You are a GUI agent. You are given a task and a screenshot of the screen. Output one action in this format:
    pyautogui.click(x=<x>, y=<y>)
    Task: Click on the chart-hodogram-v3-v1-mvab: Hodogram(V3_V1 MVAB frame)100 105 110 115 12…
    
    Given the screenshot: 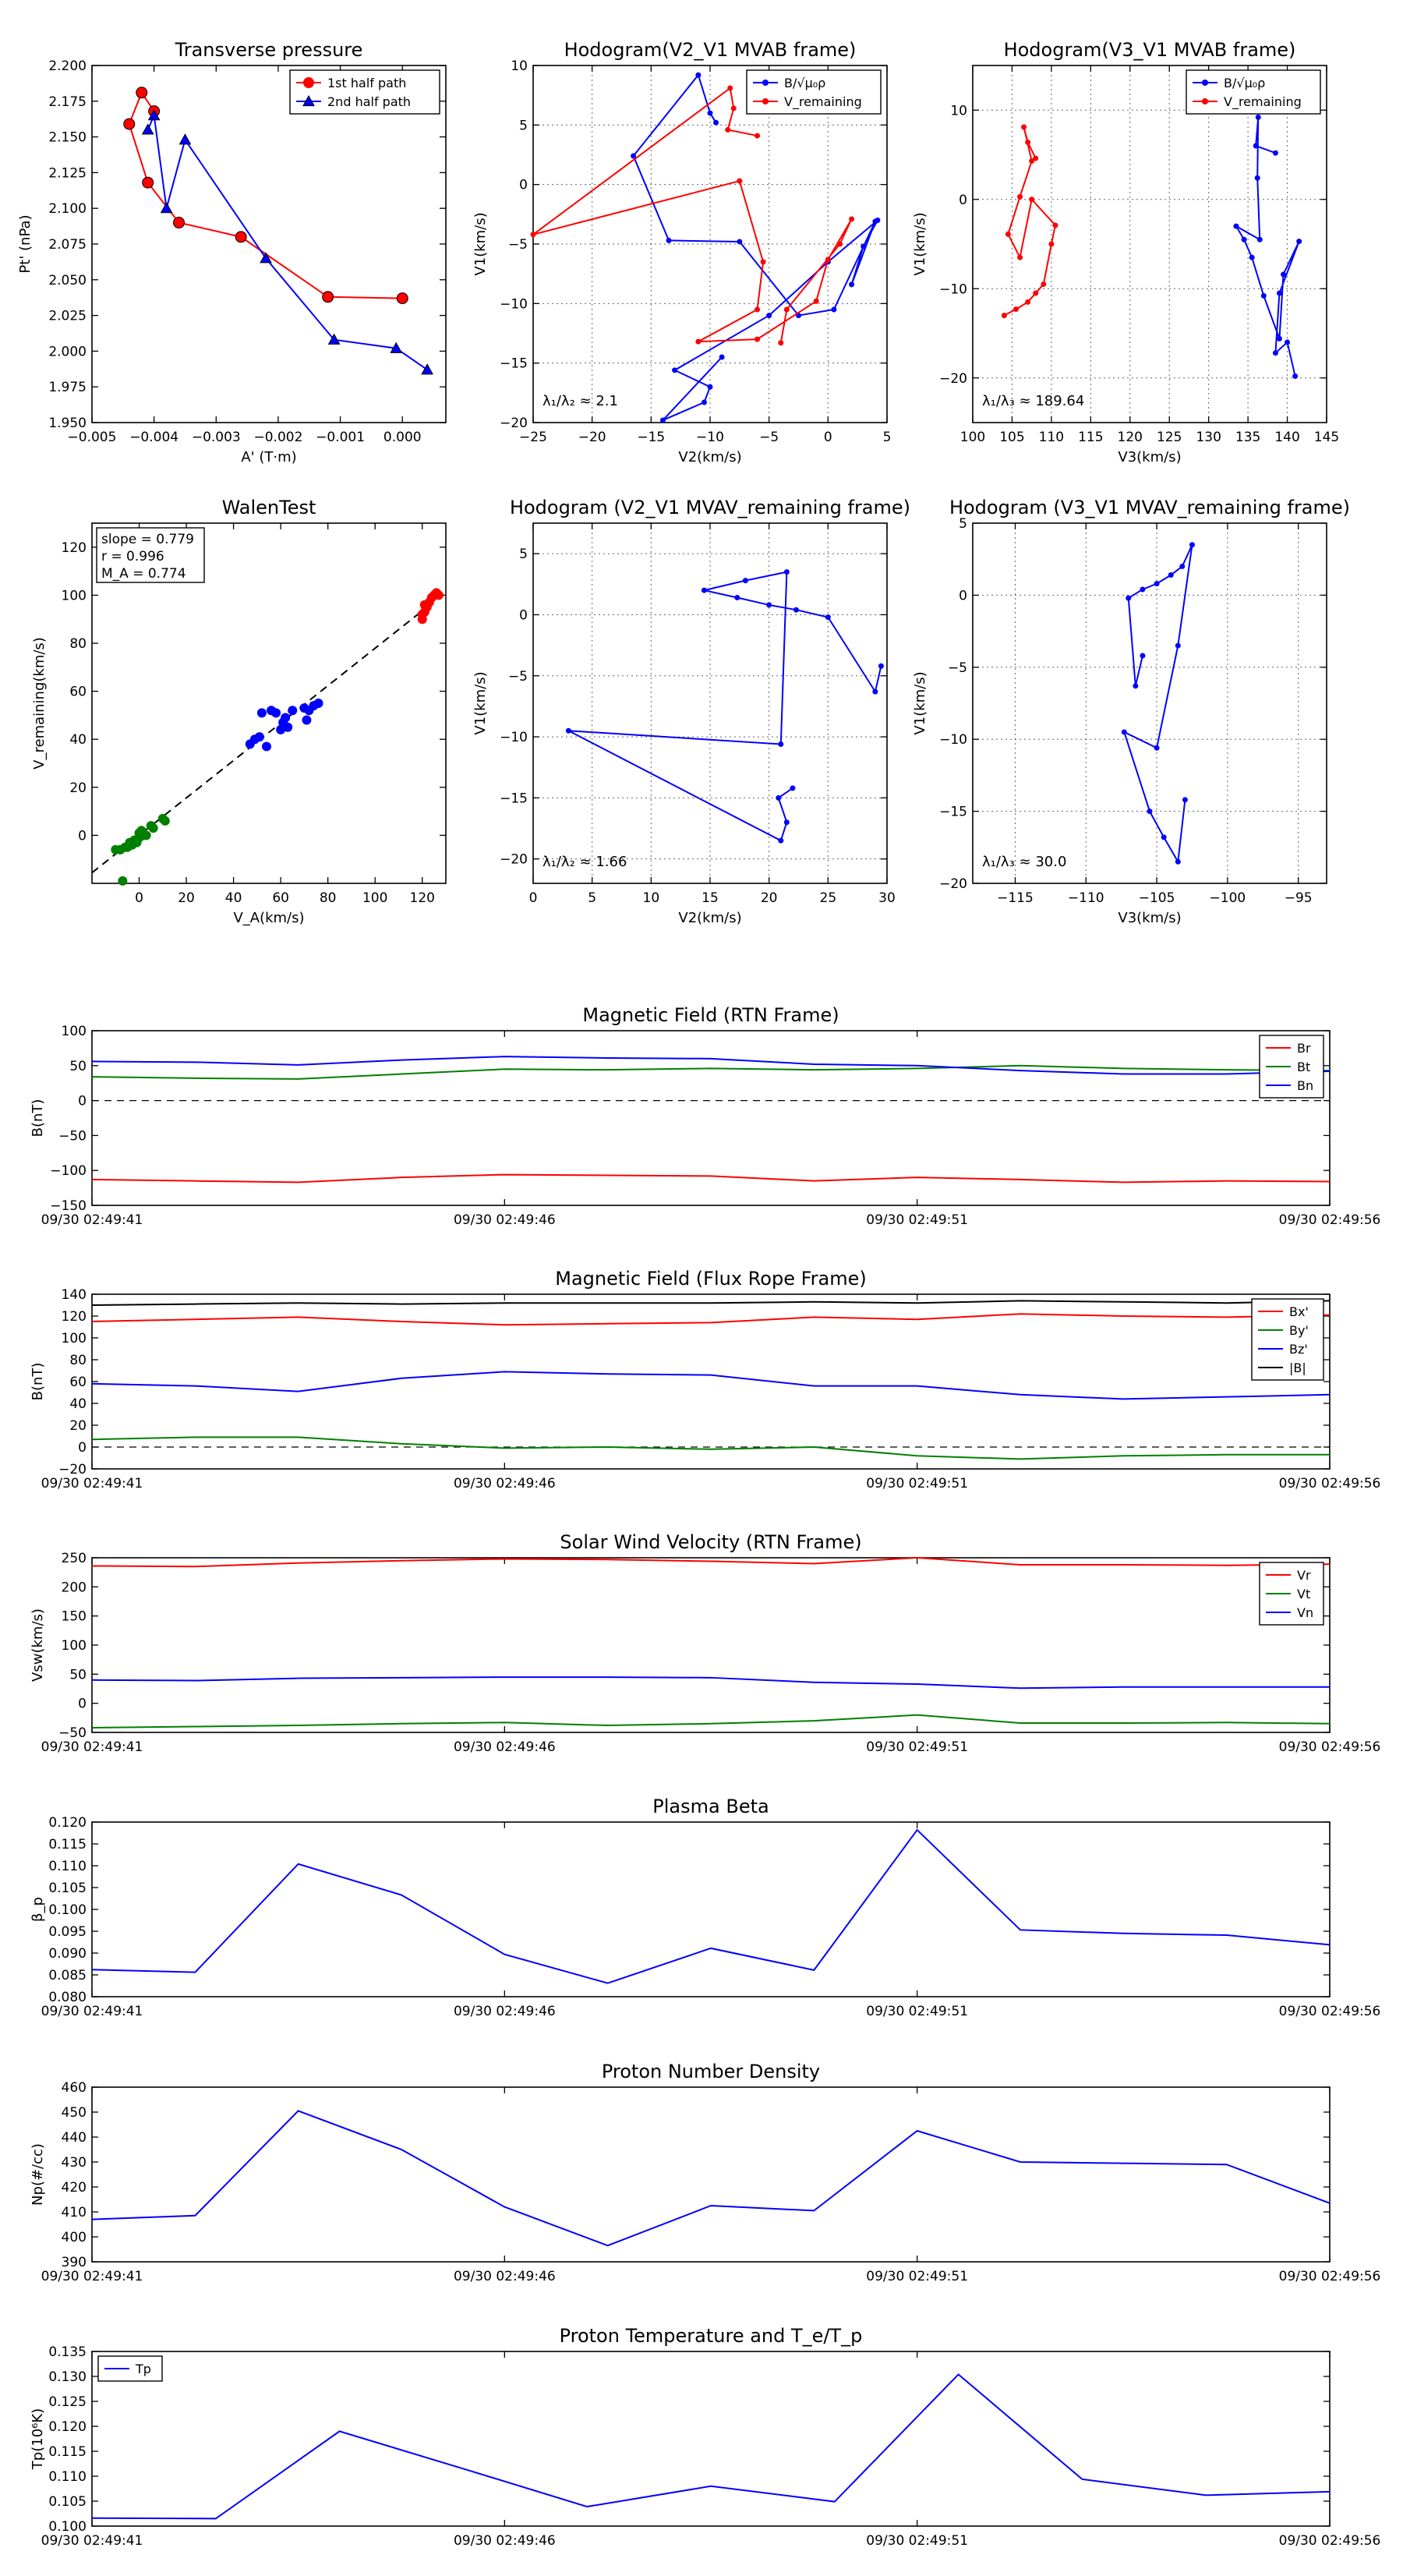 What is the action you would take?
    pyautogui.click(x=1125, y=252)
    